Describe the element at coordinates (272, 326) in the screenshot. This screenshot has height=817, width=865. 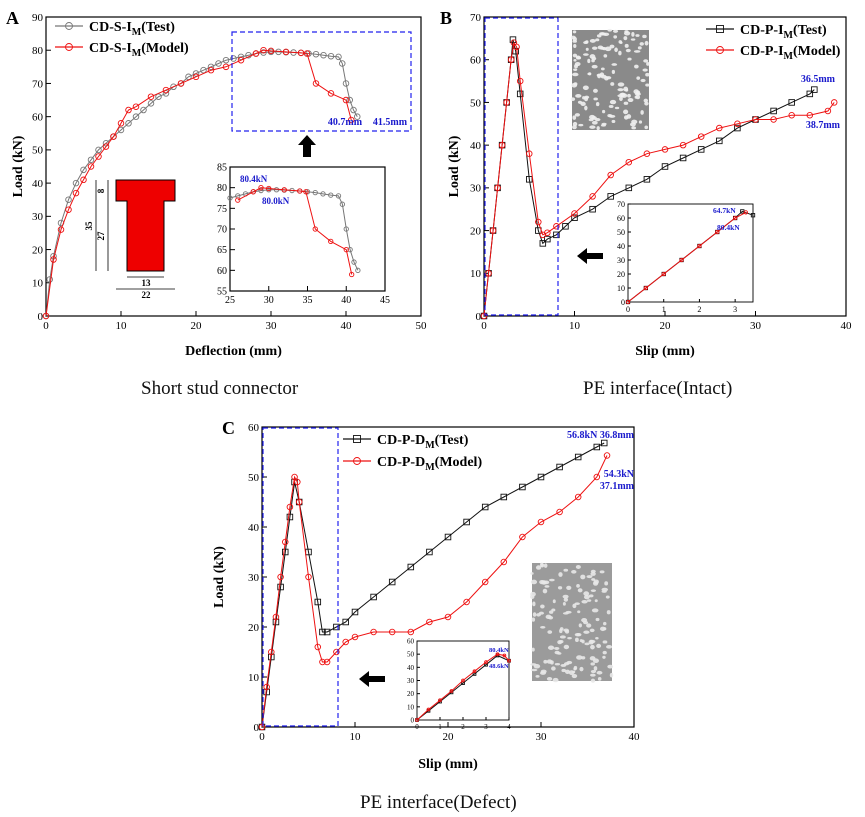
I see `panel-a-xtick-label: 30` at that location.